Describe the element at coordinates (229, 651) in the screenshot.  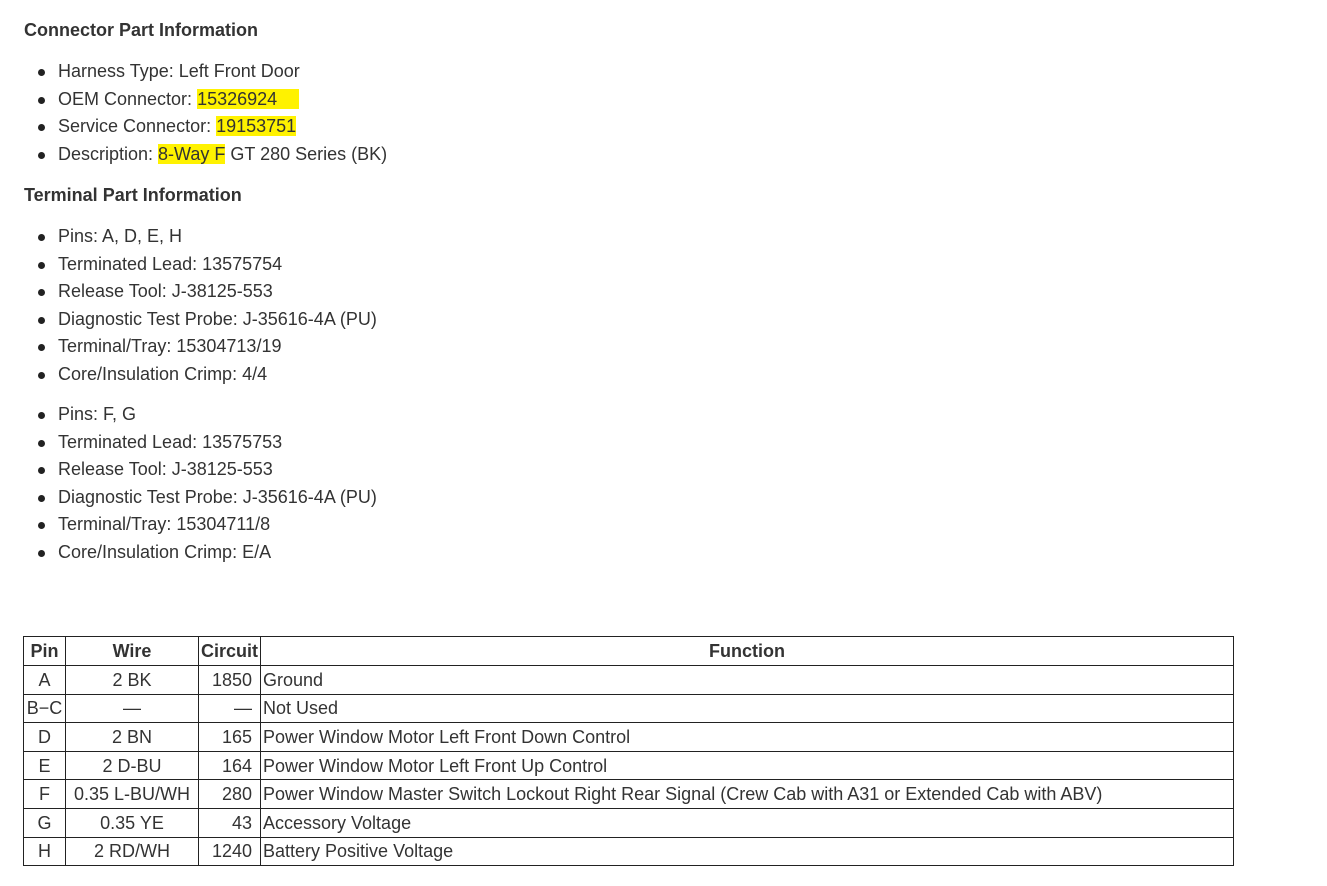
I see `header-circuit: Circuit` at that location.